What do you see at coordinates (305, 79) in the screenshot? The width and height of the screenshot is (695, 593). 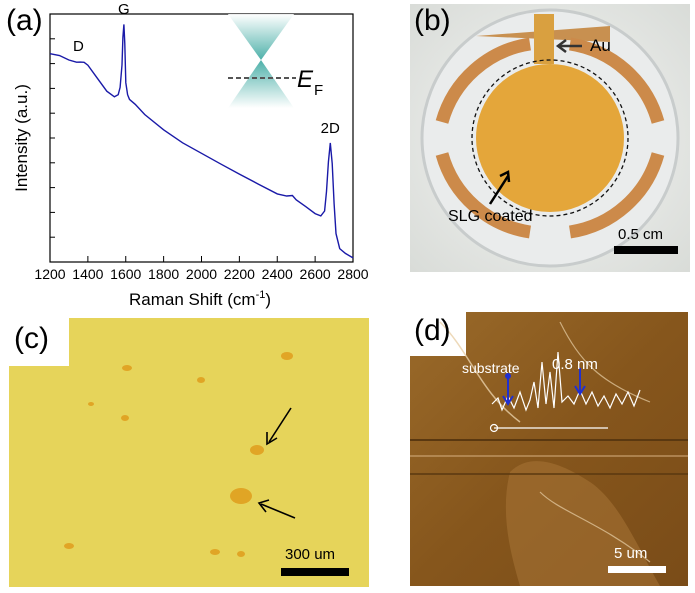 I see `fermi-symbol: E` at bounding box center [305, 79].